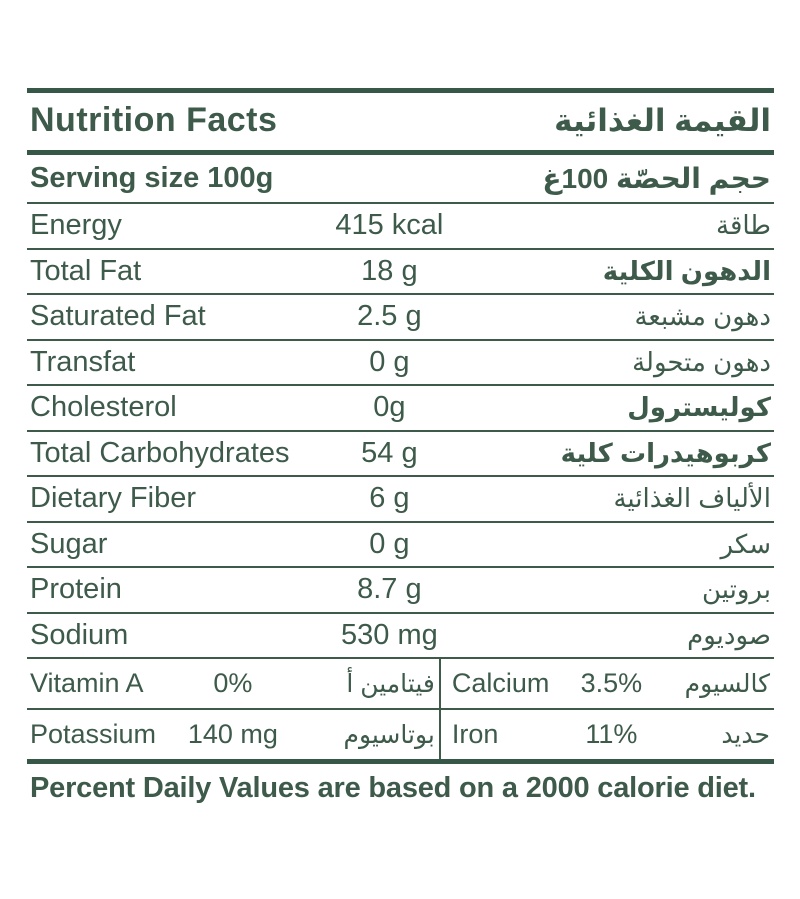 Image resolution: width=800 pixels, height=899 pixels. I want to click on nutrient-value: 11%, so click(611, 734).